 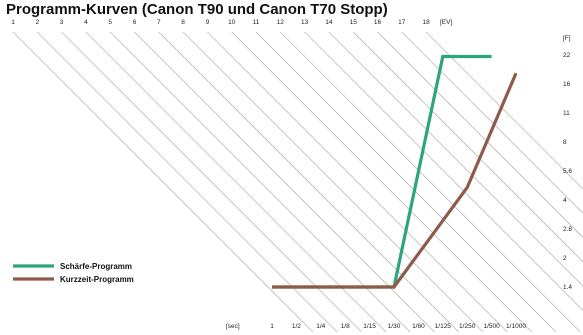 What do you see at coordinates (394, 326) in the screenshot?
I see `shutter-tick-label: 1/30` at bounding box center [394, 326].